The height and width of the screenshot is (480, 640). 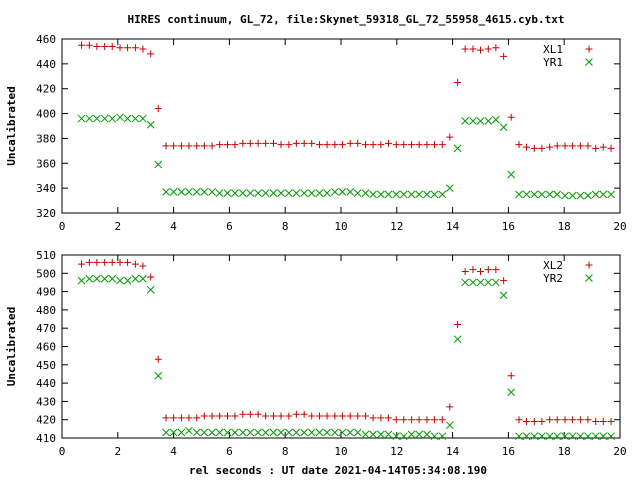 I want to click on y-tick-label: 380, so click(x=46, y=138).